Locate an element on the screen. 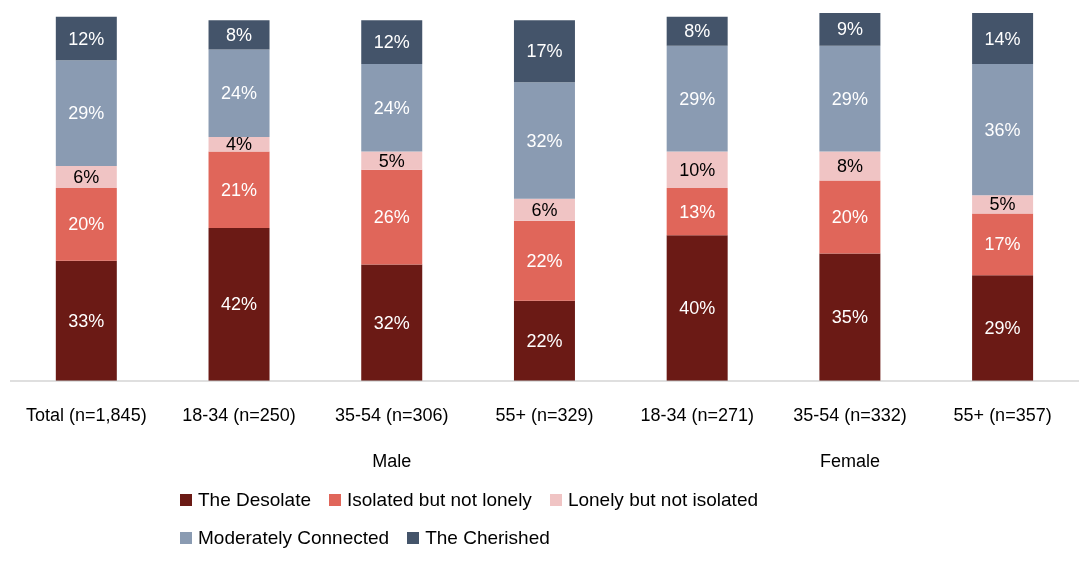 This screenshot has height=567, width=1079. data-label: 9% is located at coordinates (849, 29).